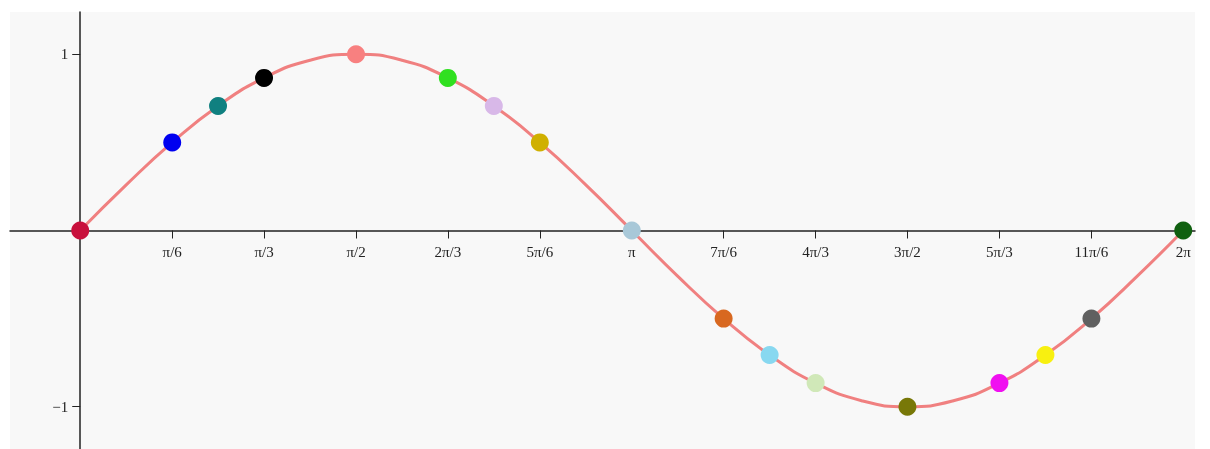 The height and width of the screenshot is (449, 1210). What do you see at coordinates (815, 252) in the screenshot?
I see `x-tick-label: 4π/3` at bounding box center [815, 252].